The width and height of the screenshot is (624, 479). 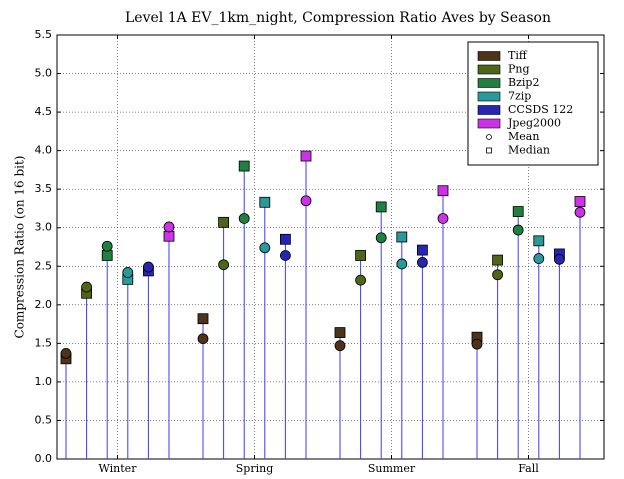 What do you see at coordinates (44, 111) in the screenshot?
I see `y-tick-label: 4.5` at bounding box center [44, 111].